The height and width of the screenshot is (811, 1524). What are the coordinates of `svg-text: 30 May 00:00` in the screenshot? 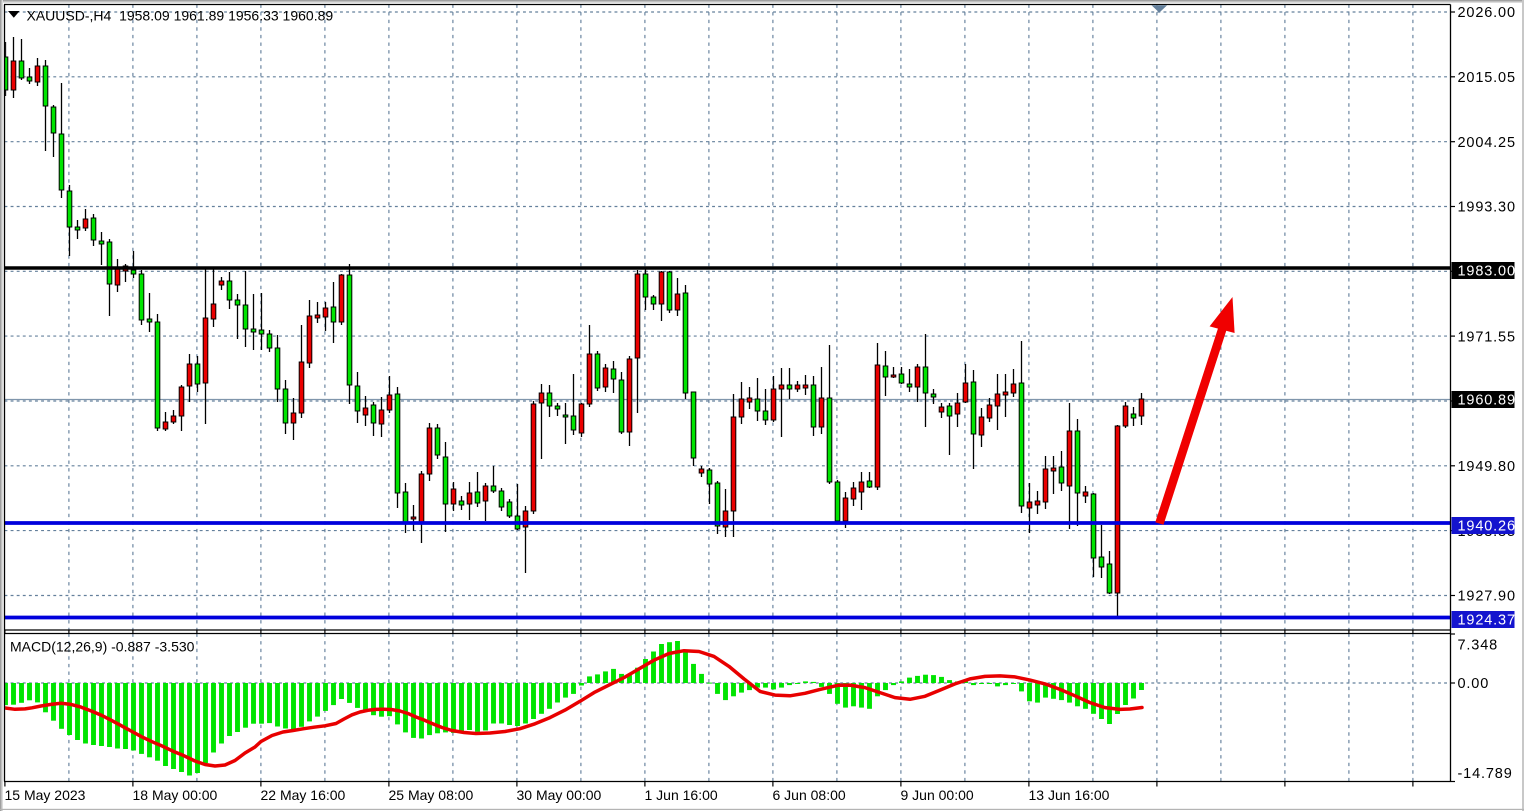 It's located at (559, 795).